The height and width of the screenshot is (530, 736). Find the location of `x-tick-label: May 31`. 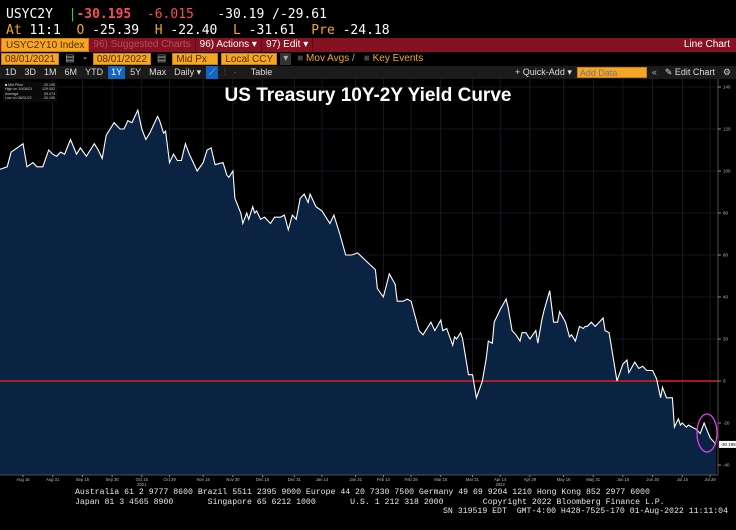

x-tick-label: May 31 is located at coordinates (593, 479).